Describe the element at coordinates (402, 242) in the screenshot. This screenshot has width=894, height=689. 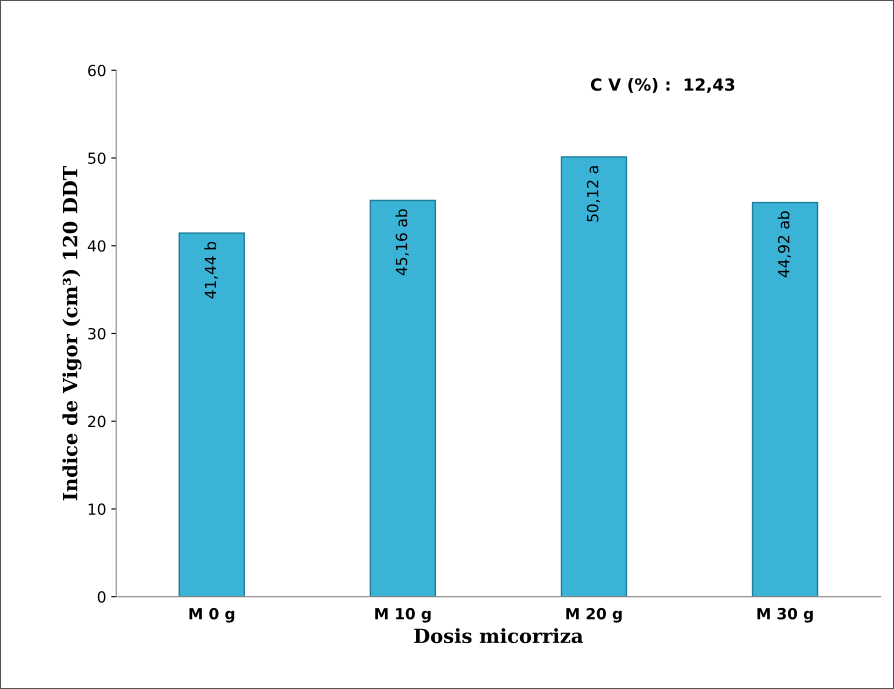
I see `data-label: 45,16 ab` at that location.